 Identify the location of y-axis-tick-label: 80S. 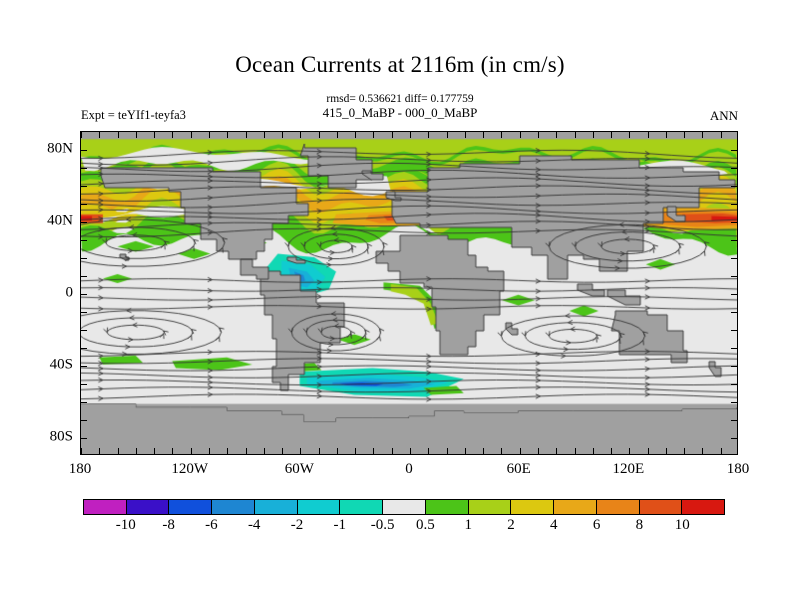
(61, 436).